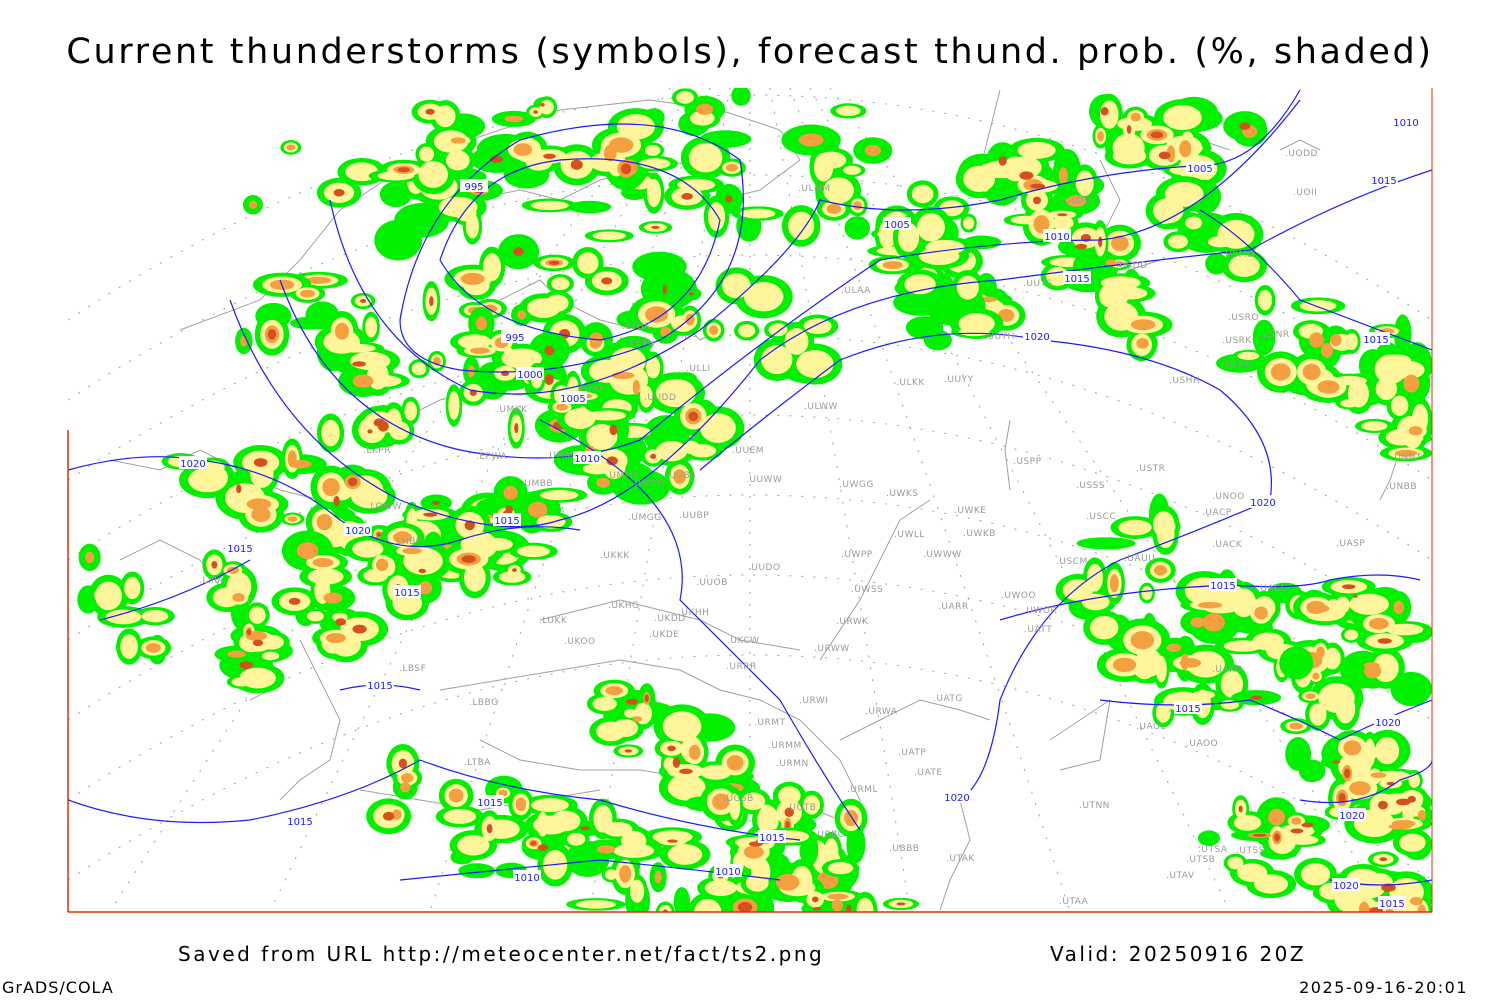 This screenshot has width=1500, height=1000. I want to click on station-label: .UTAA, so click(1074, 902).